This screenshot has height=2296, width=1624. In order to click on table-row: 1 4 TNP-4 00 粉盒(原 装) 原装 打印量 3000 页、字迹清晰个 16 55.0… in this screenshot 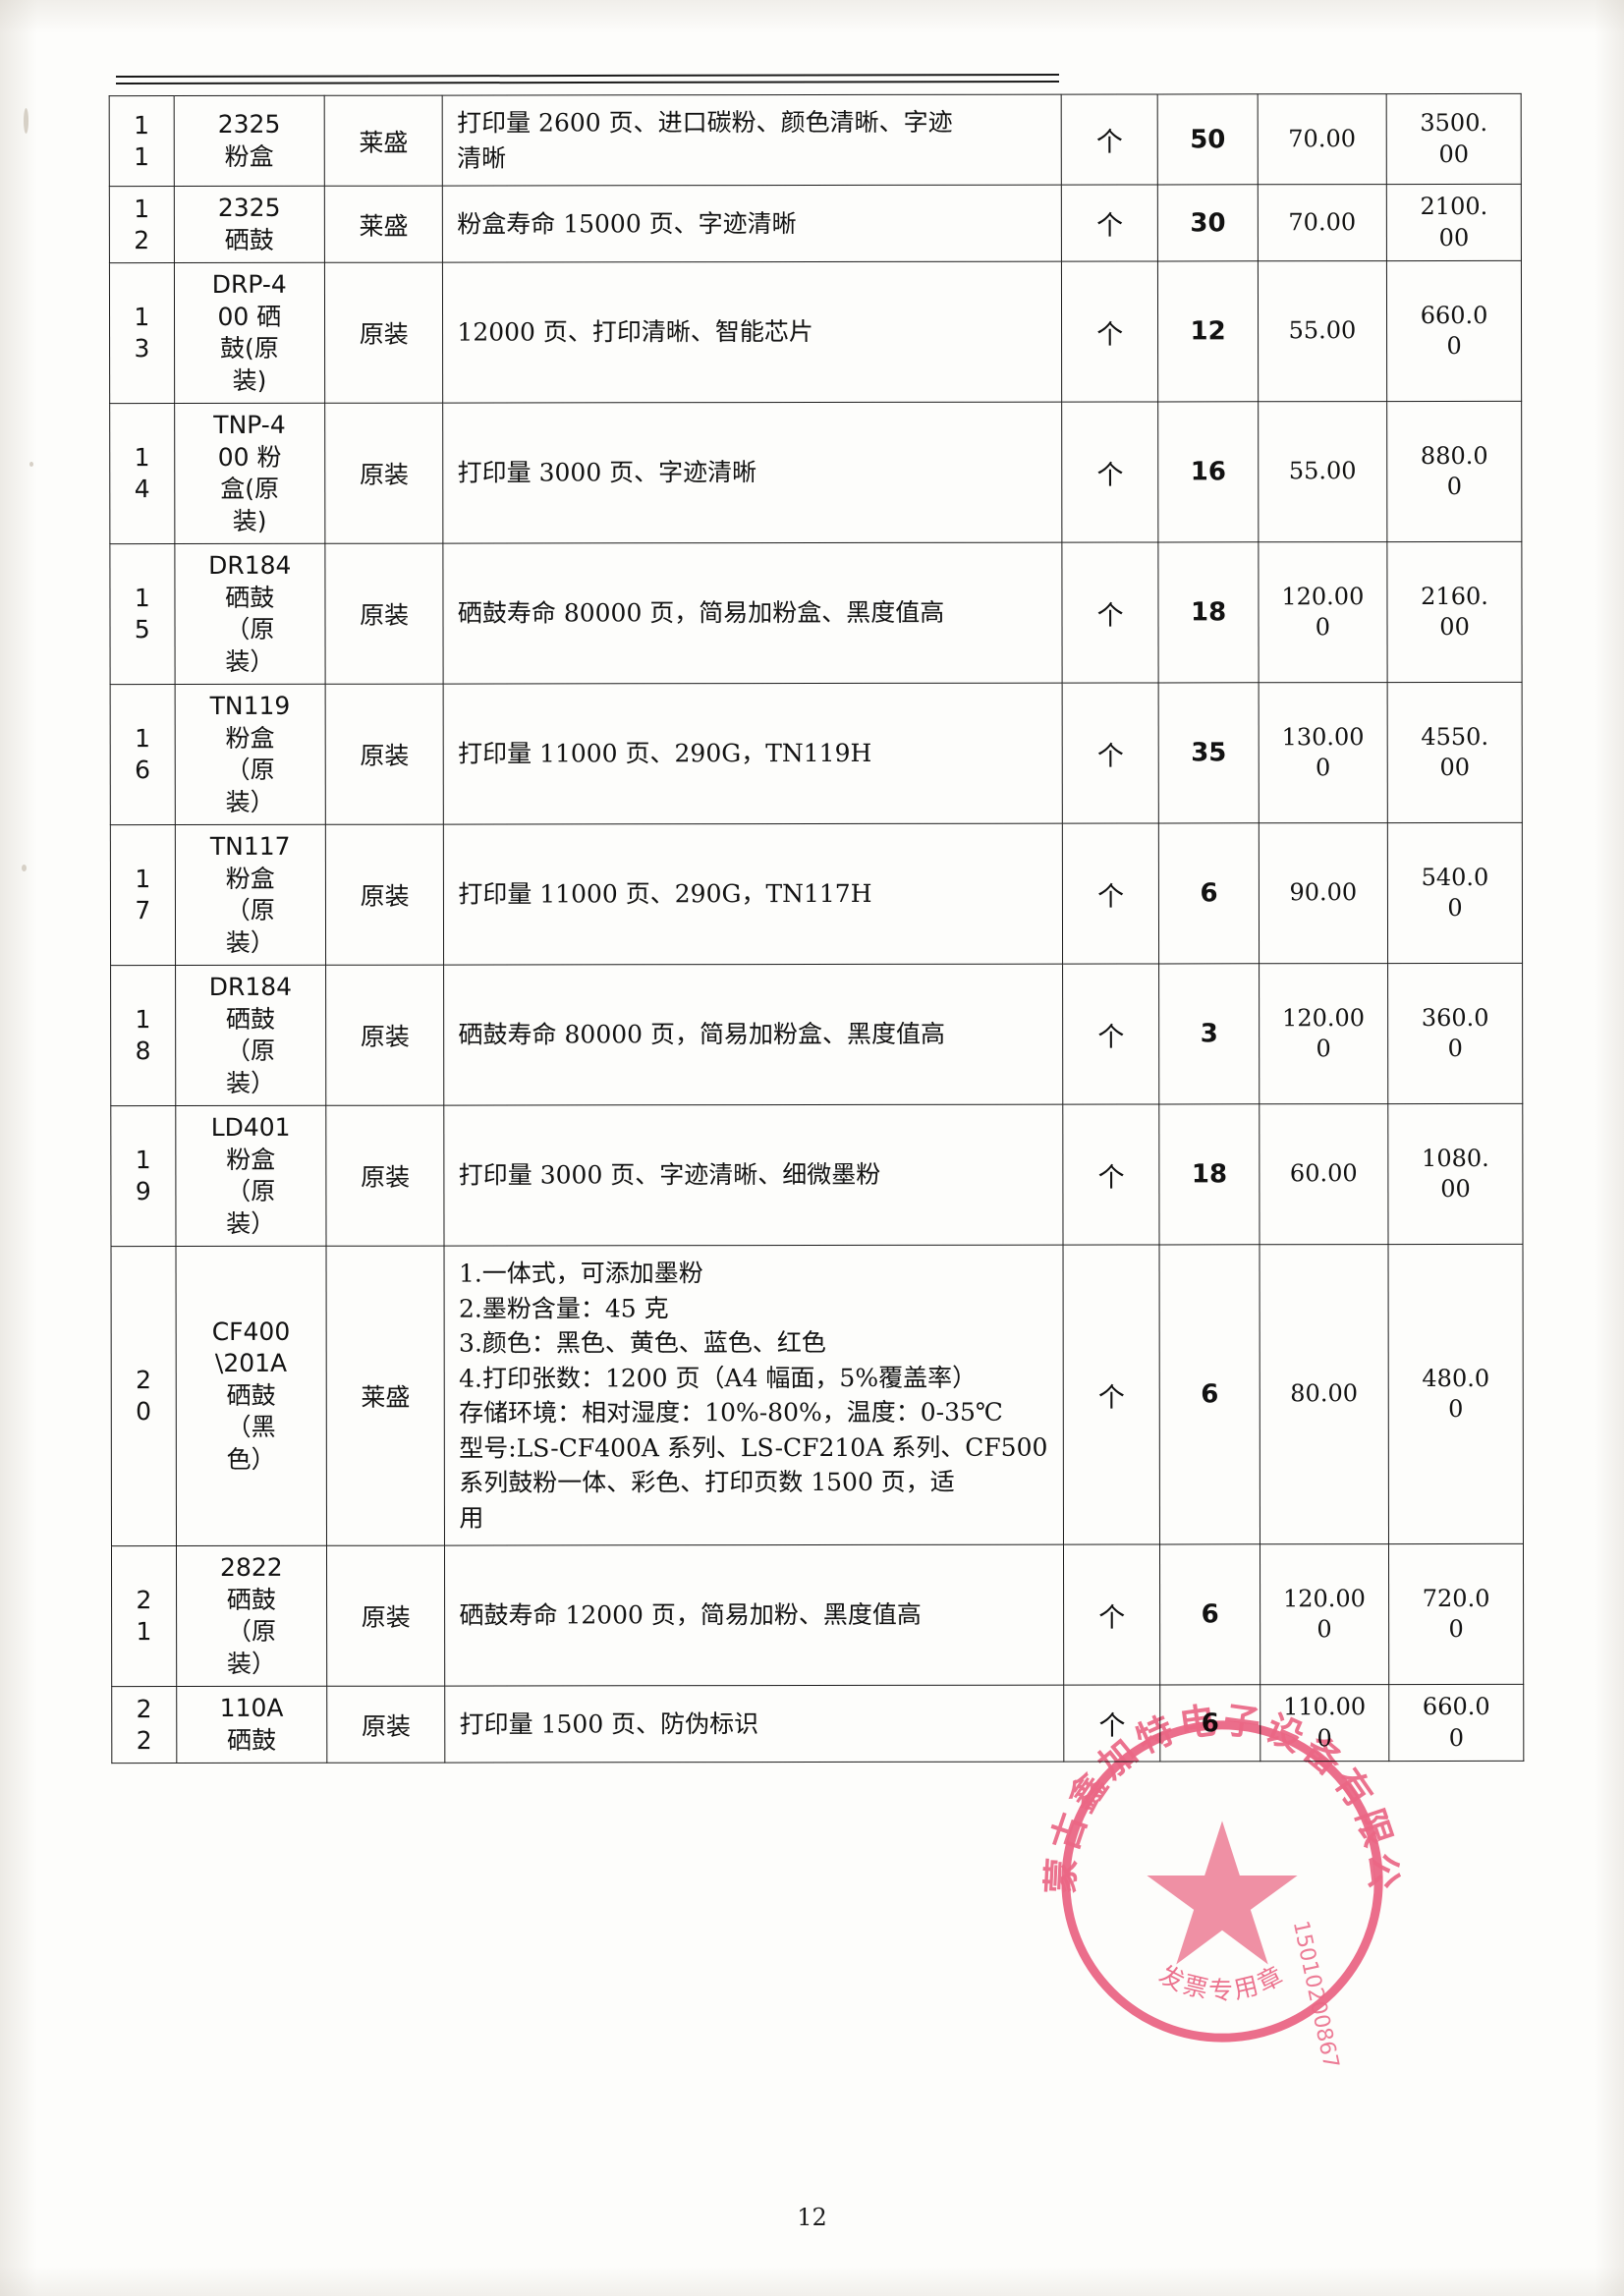, I will do `click(815, 472)`.